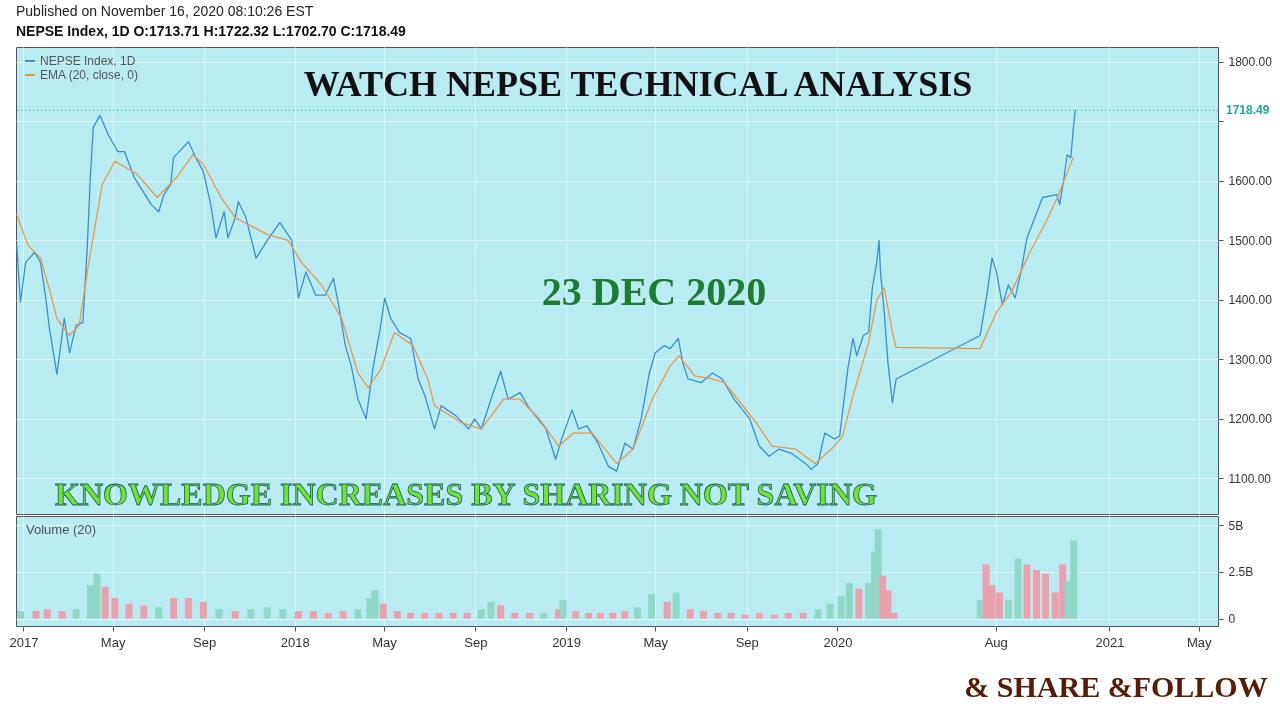 Image resolution: width=1280 pixels, height=720 pixels. I want to click on text: Volume (20), so click(61, 529).